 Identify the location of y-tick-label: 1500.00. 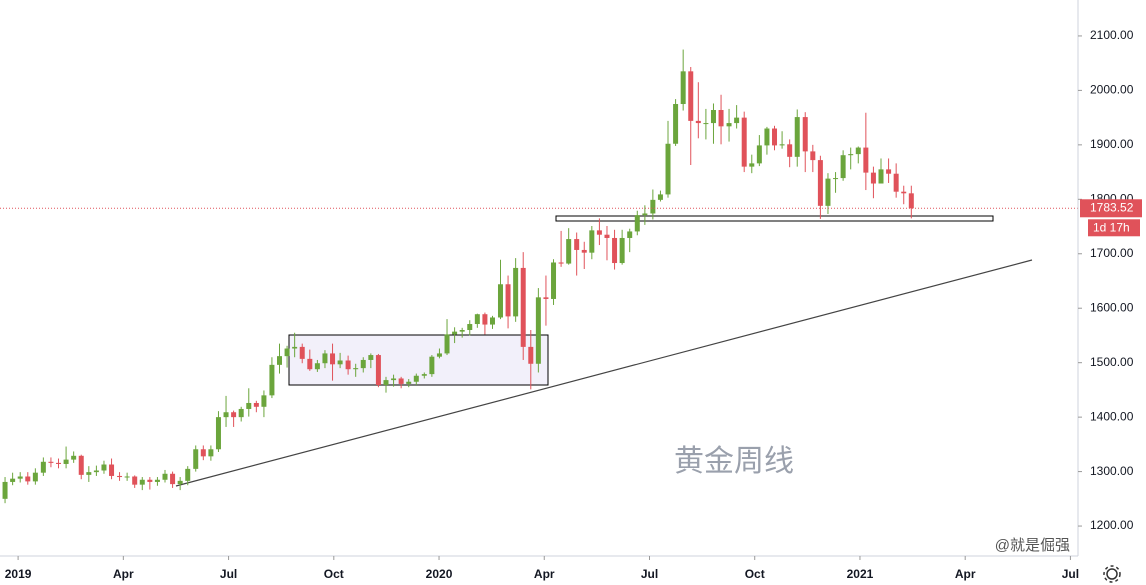
(1112, 362).